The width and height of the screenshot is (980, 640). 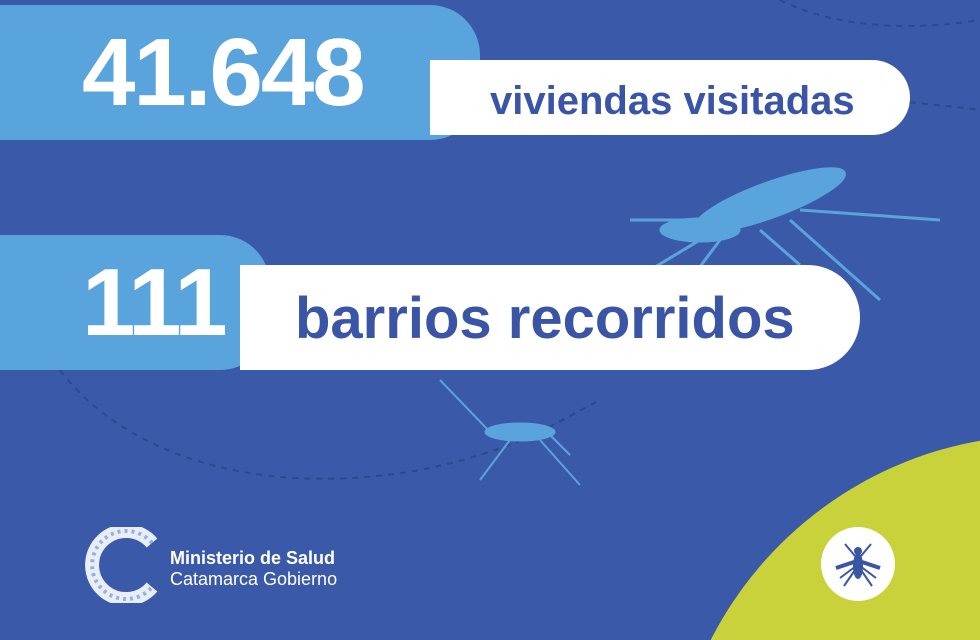 I want to click on stat-value-barrios: 111, so click(x=155, y=302).